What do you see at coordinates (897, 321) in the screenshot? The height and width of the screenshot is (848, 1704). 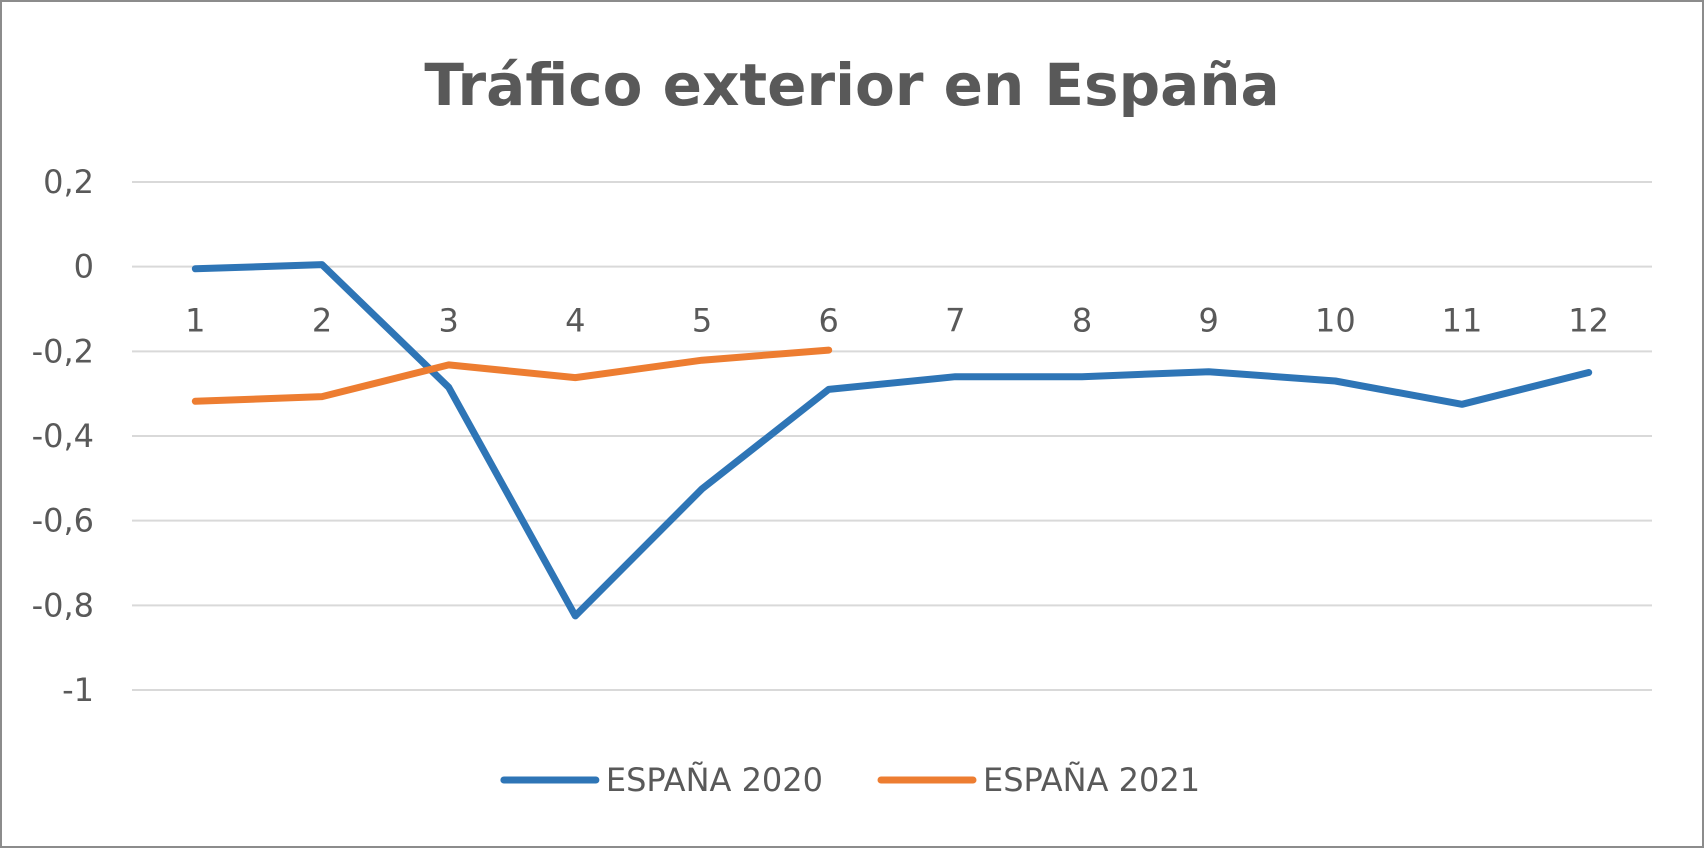 I see `x-axis-tick-labels: 1 2 3 4 5 6 7 8 9 10 11 12` at bounding box center [897, 321].